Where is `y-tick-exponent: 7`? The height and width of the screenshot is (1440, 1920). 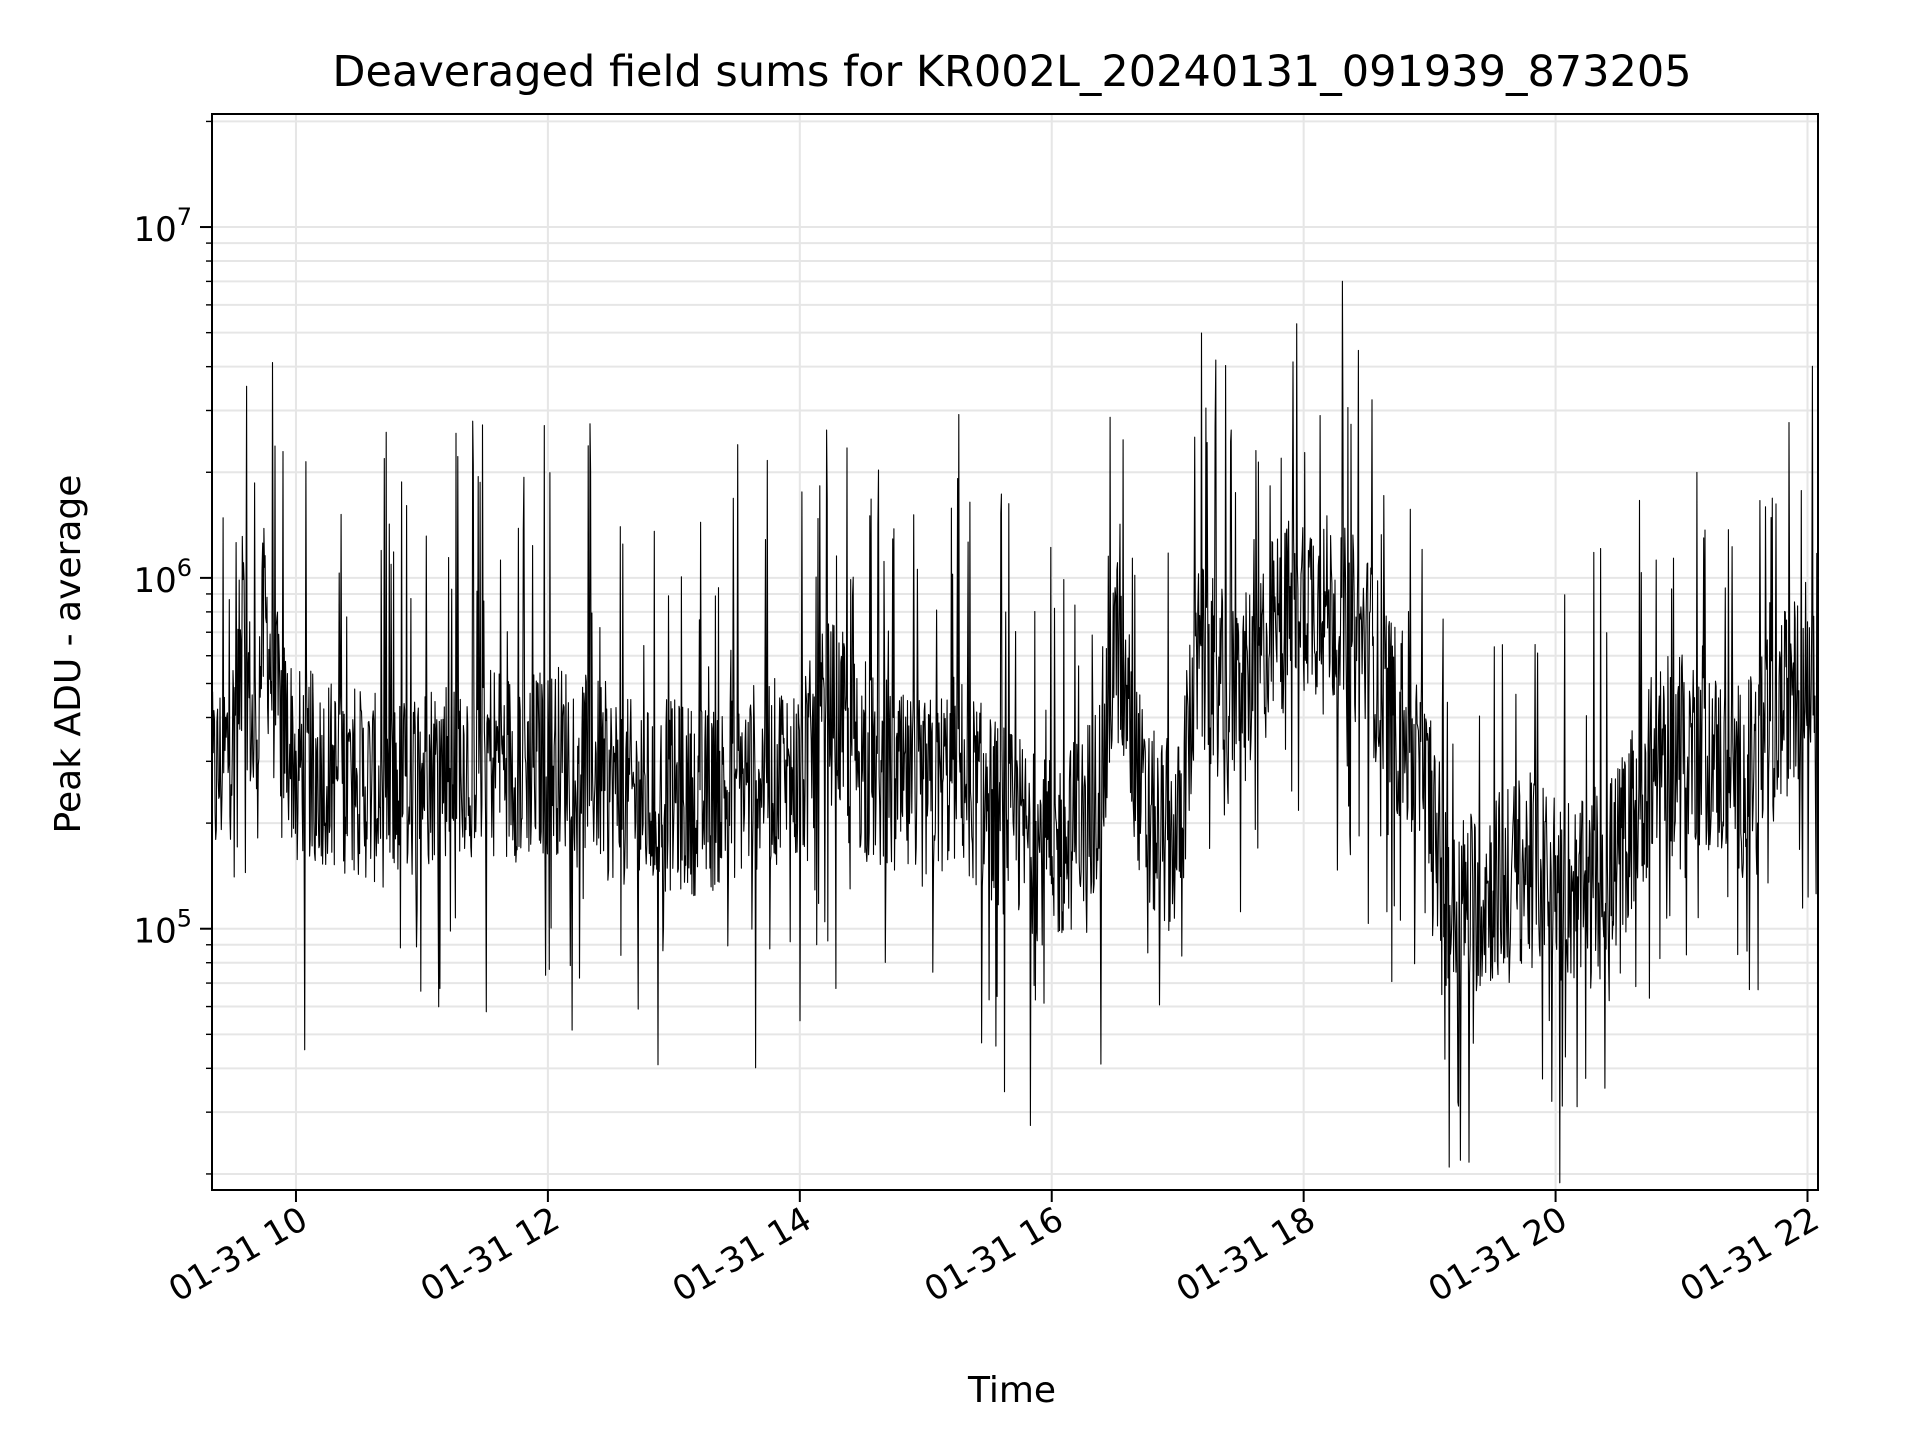 y-tick-exponent: 7 is located at coordinates (184, 217).